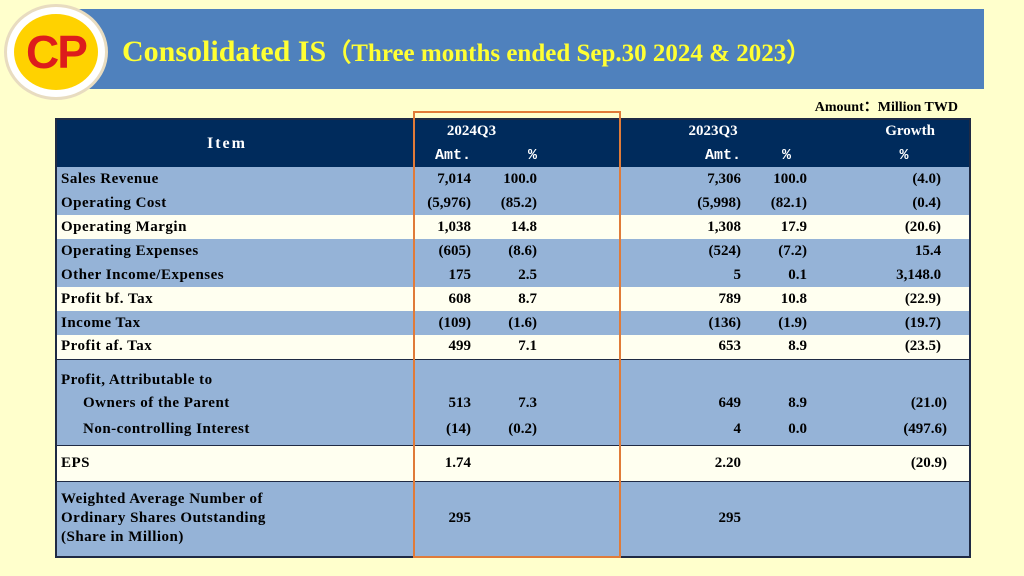 The image size is (1024, 576). Describe the element at coordinates (428, 275) in the screenshot. I see `amt-2024: 175` at that location.